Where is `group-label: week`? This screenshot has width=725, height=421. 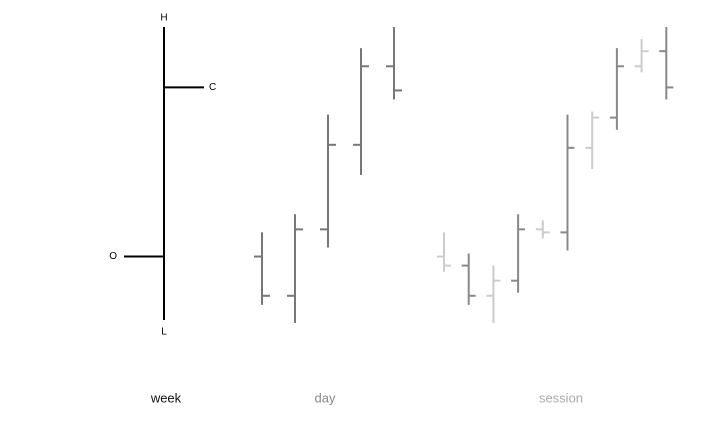
group-label: week is located at coordinates (166, 397).